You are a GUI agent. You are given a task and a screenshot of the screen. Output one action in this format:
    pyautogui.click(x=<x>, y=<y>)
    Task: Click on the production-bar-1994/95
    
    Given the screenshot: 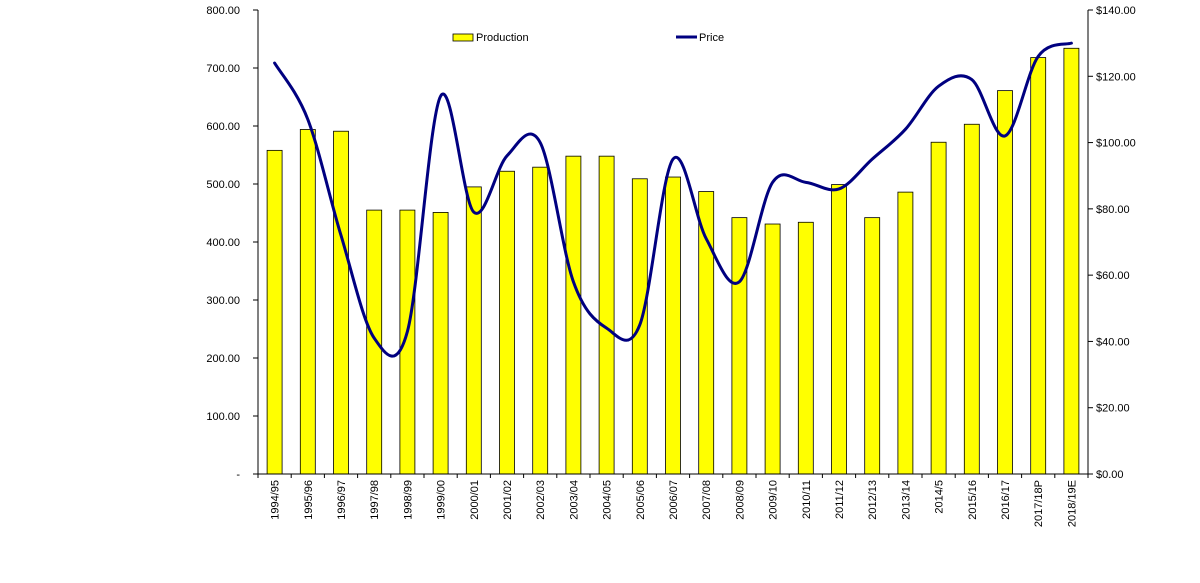 What is the action you would take?
    pyautogui.click(x=274, y=312)
    